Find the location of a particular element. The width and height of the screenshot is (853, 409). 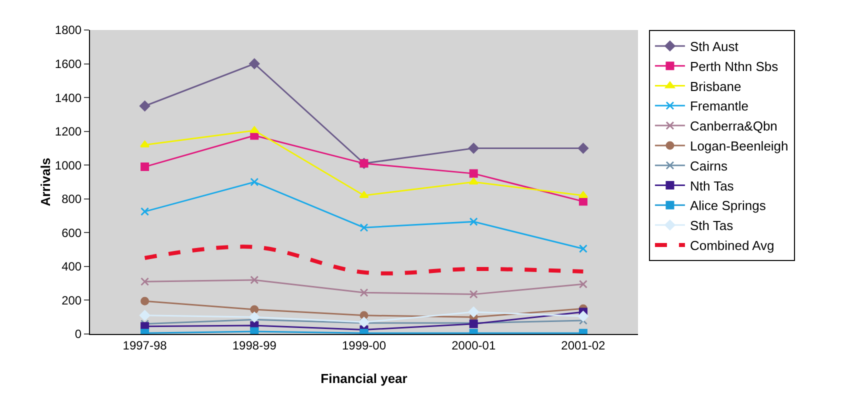

y-tick-label: 600 is located at coordinates (72, 233).